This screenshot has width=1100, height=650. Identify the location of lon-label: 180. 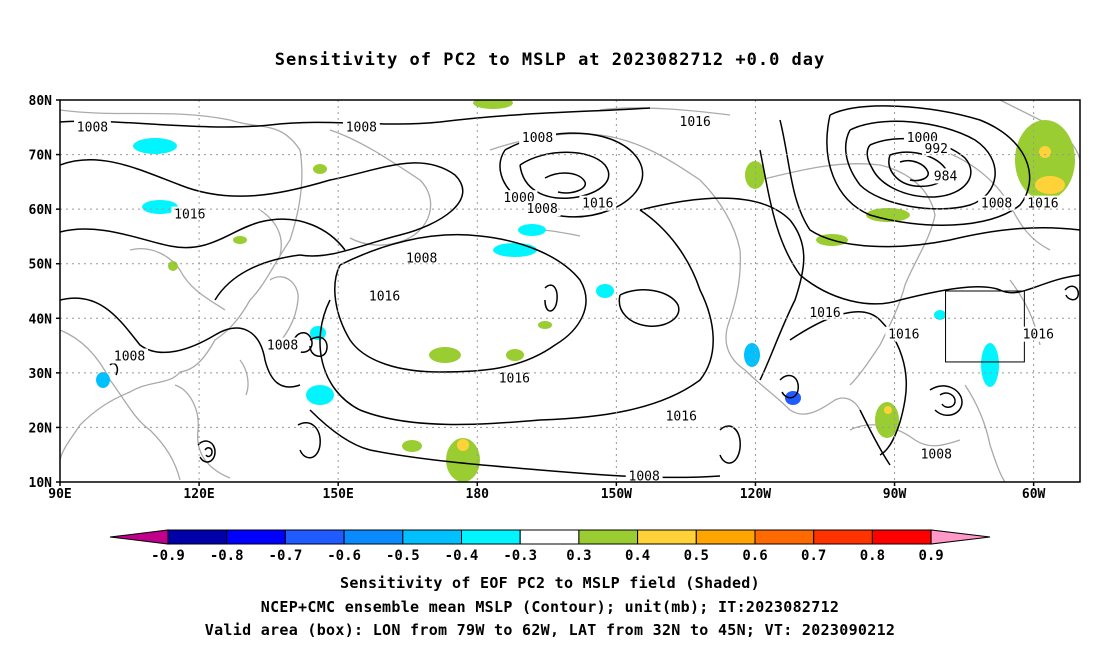
(478, 494).